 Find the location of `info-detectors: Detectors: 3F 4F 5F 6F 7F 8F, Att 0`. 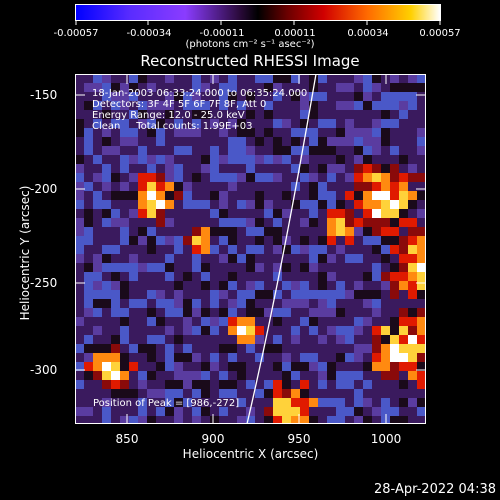

info-detectors: Detectors: 3F 4F 5F 6F 7F 8F, Att 0 is located at coordinates (179, 104).